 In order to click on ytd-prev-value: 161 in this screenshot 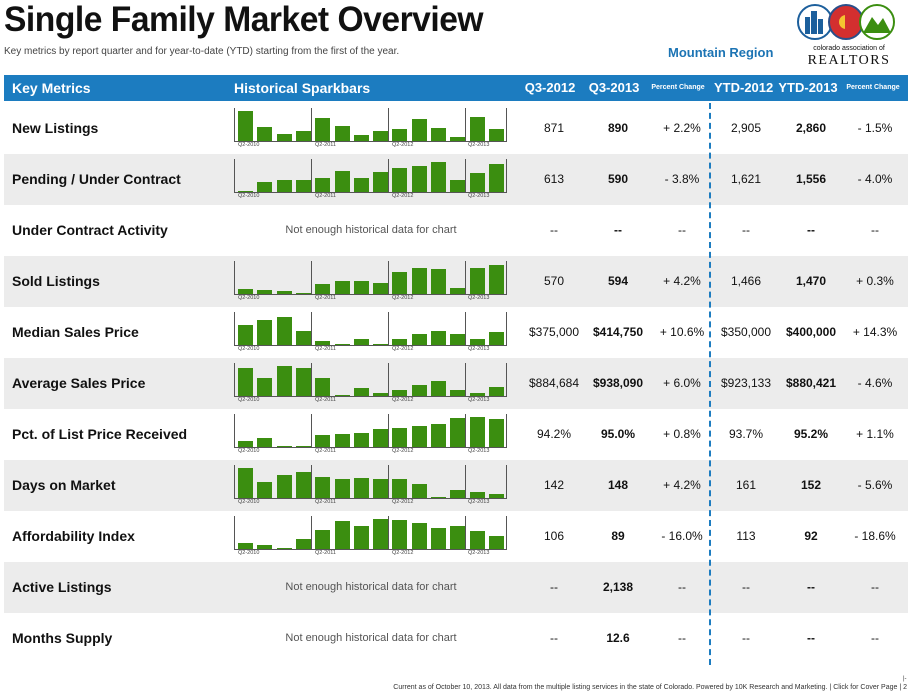, I will do `click(746, 485)`.